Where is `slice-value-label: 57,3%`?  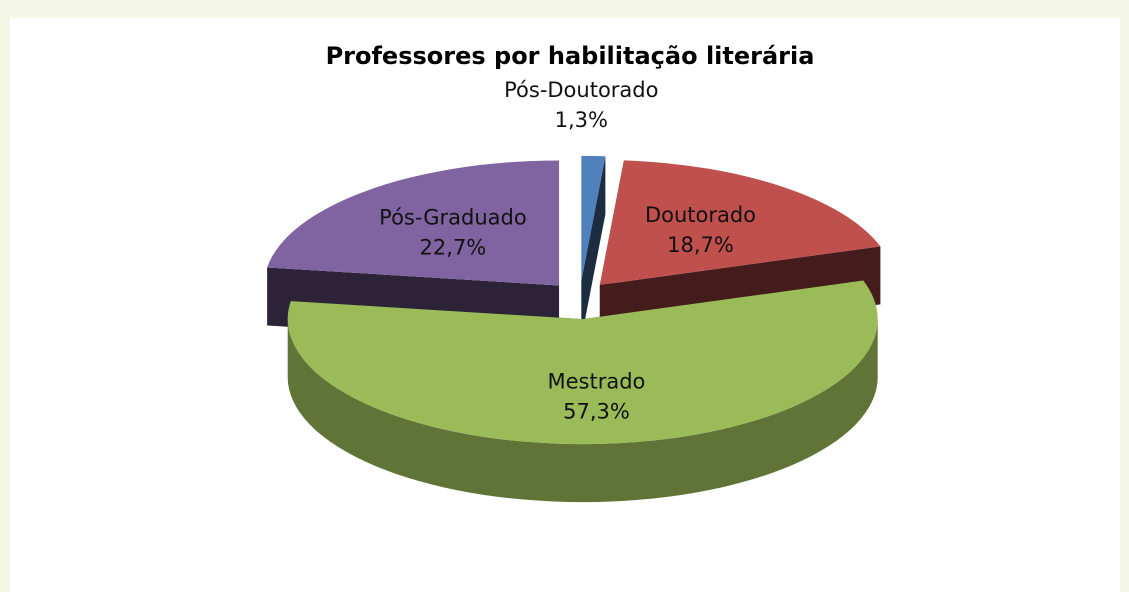 slice-value-label: 57,3% is located at coordinates (596, 412).